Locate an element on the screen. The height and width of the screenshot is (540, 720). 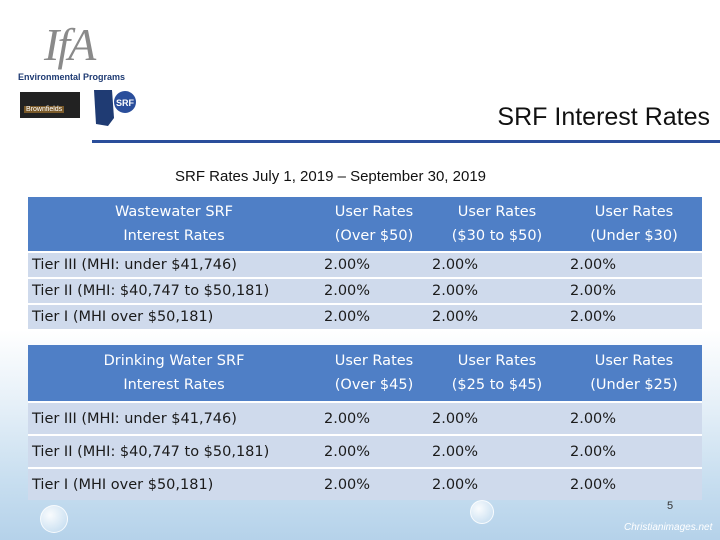
brownfields-logo is located at coordinates (50, 105).